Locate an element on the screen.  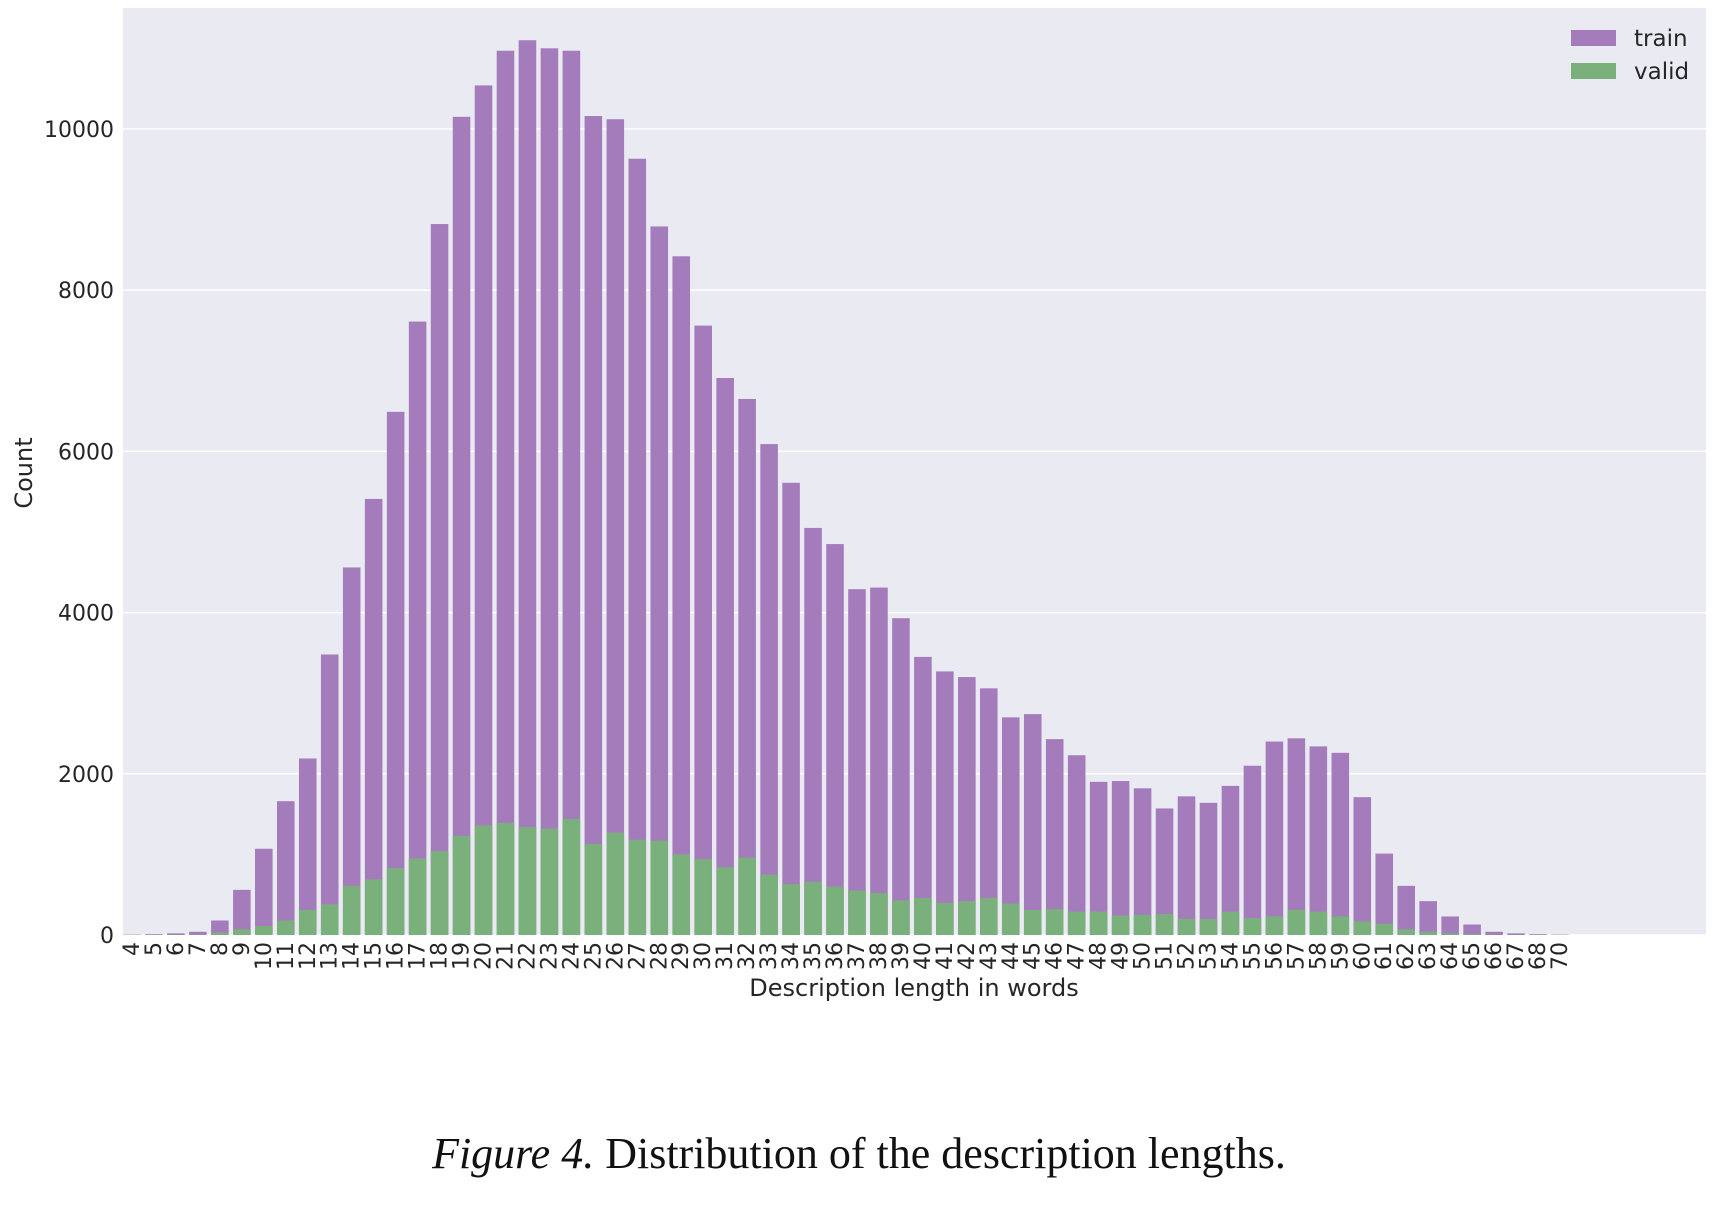
x-tick-label: 38 is located at coordinates (879, 956).